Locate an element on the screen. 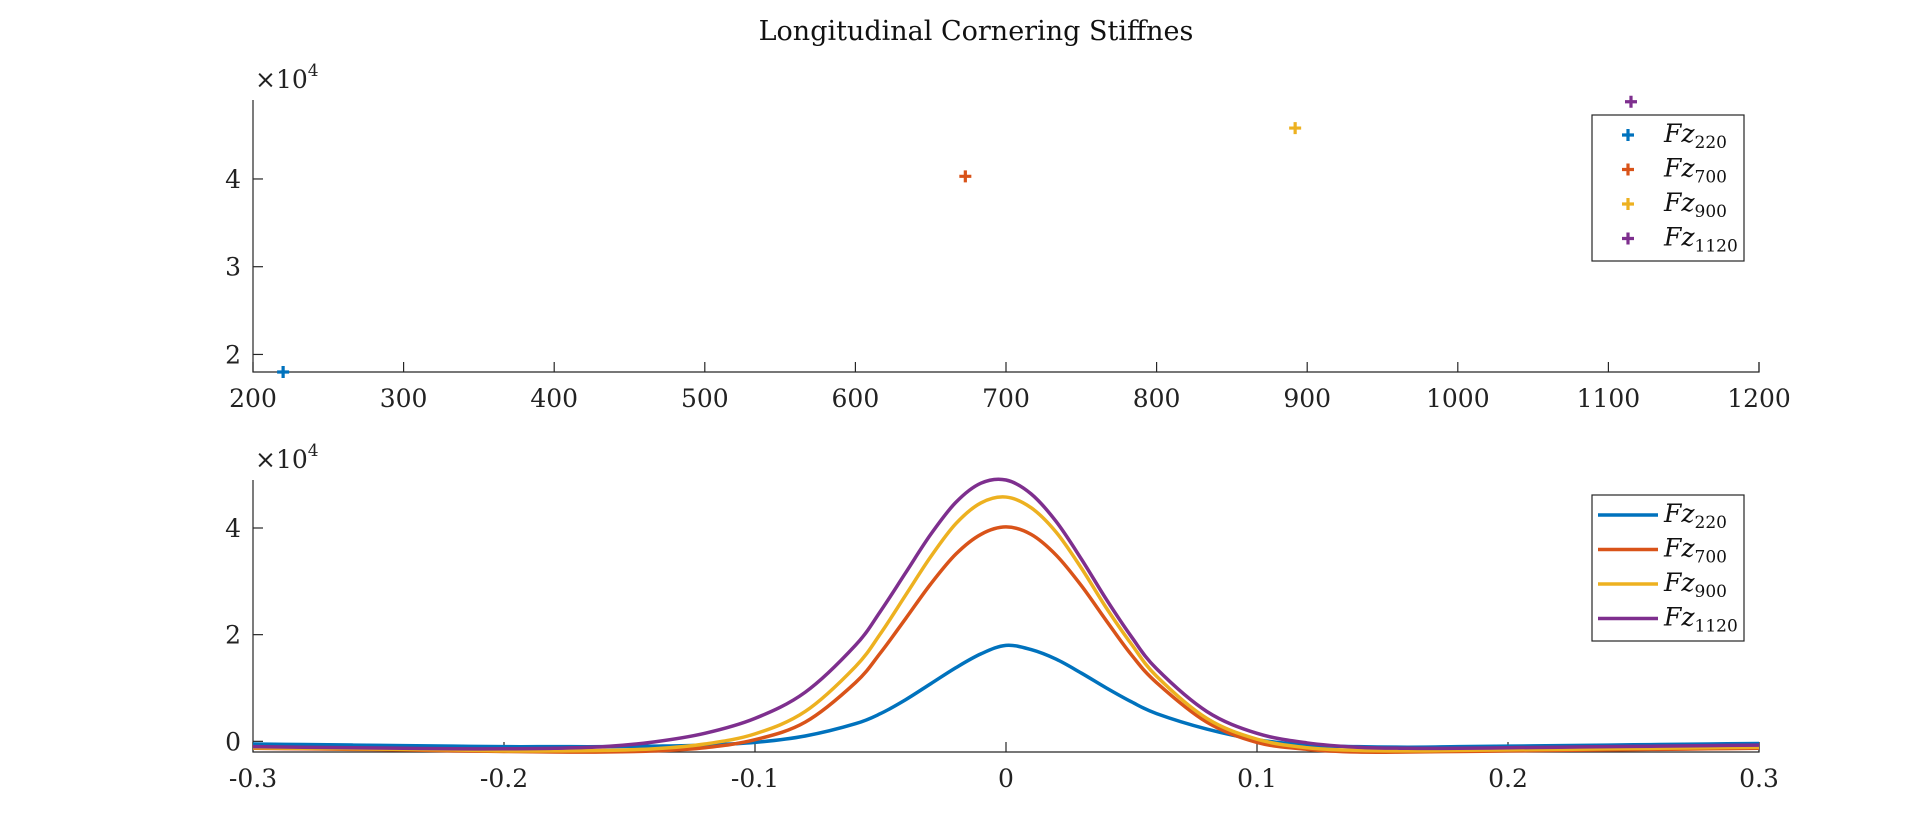  x-tick-label: -0.3 is located at coordinates (253, 778).